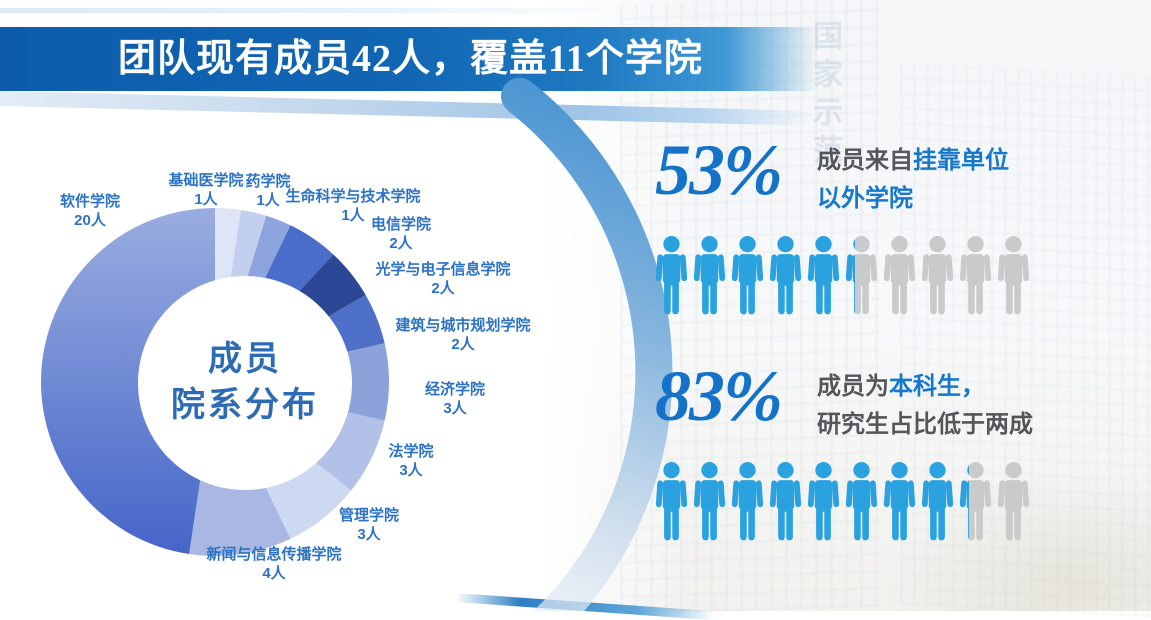  Describe the element at coordinates (410, 461) in the screenshot. I see `donut-label-7: 法学院 3人` at that location.